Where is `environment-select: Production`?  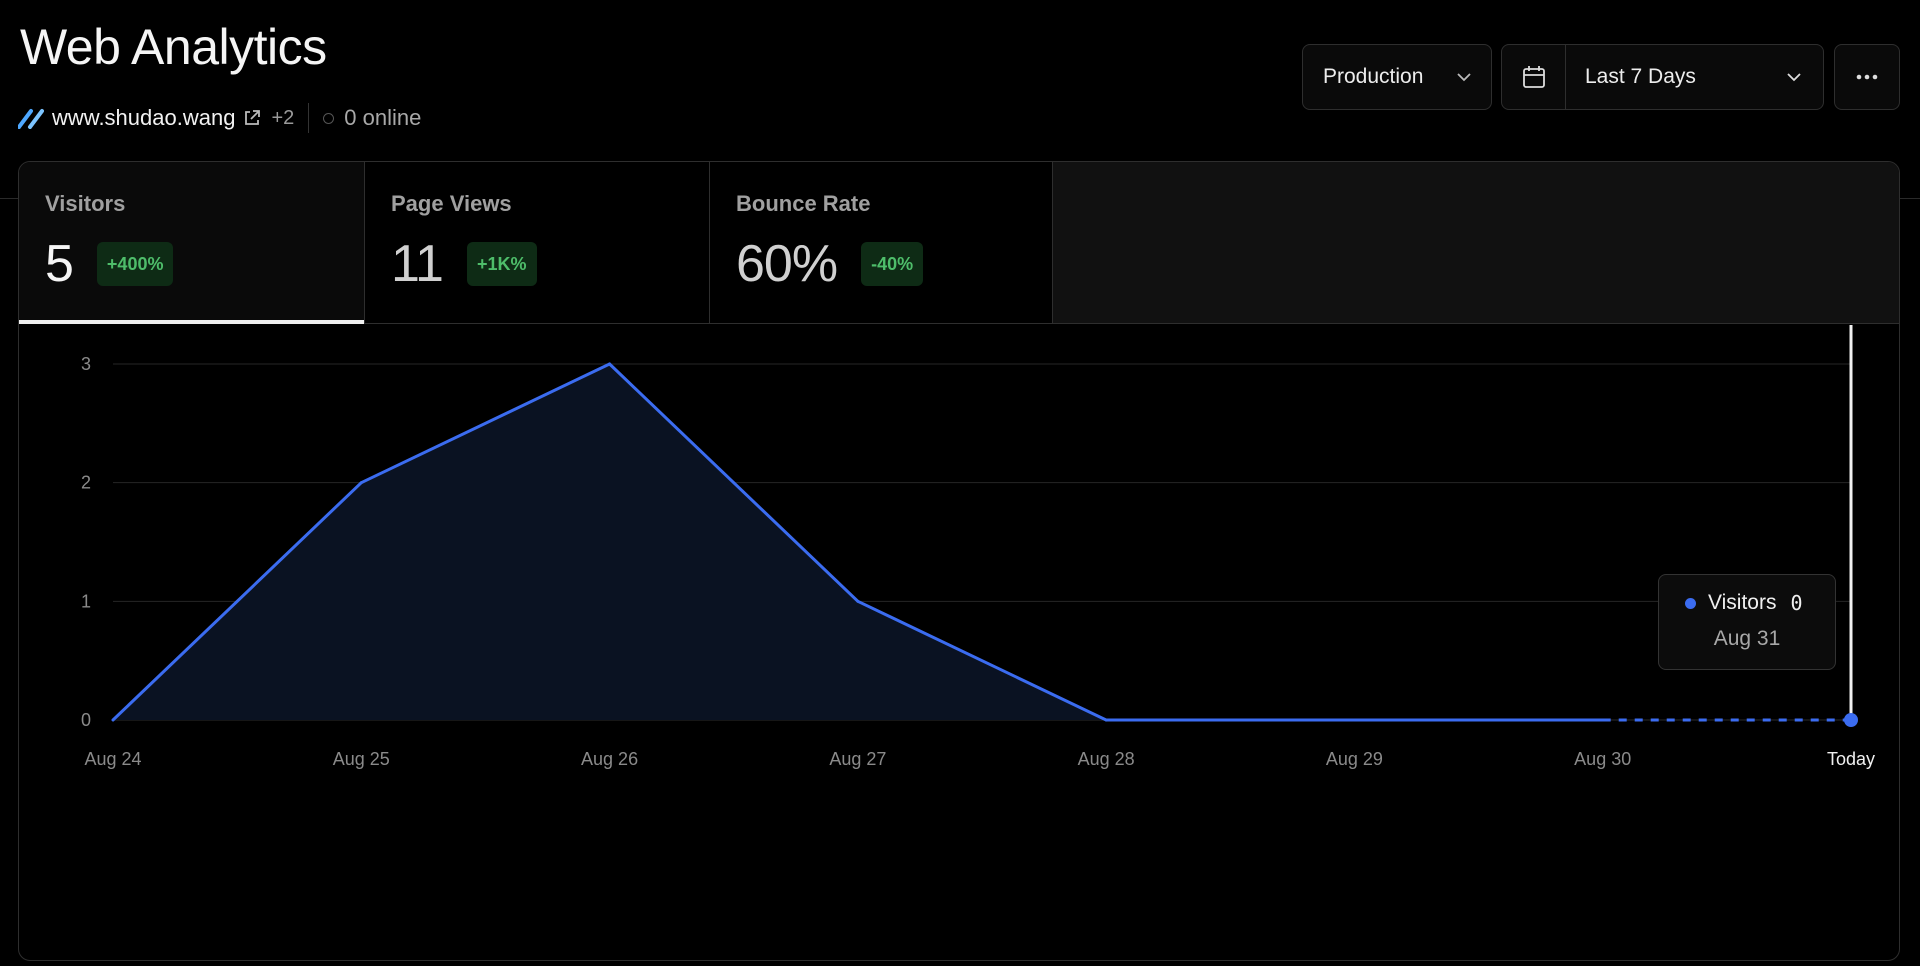 environment-select: Production is located at coordinates (1397, 77).